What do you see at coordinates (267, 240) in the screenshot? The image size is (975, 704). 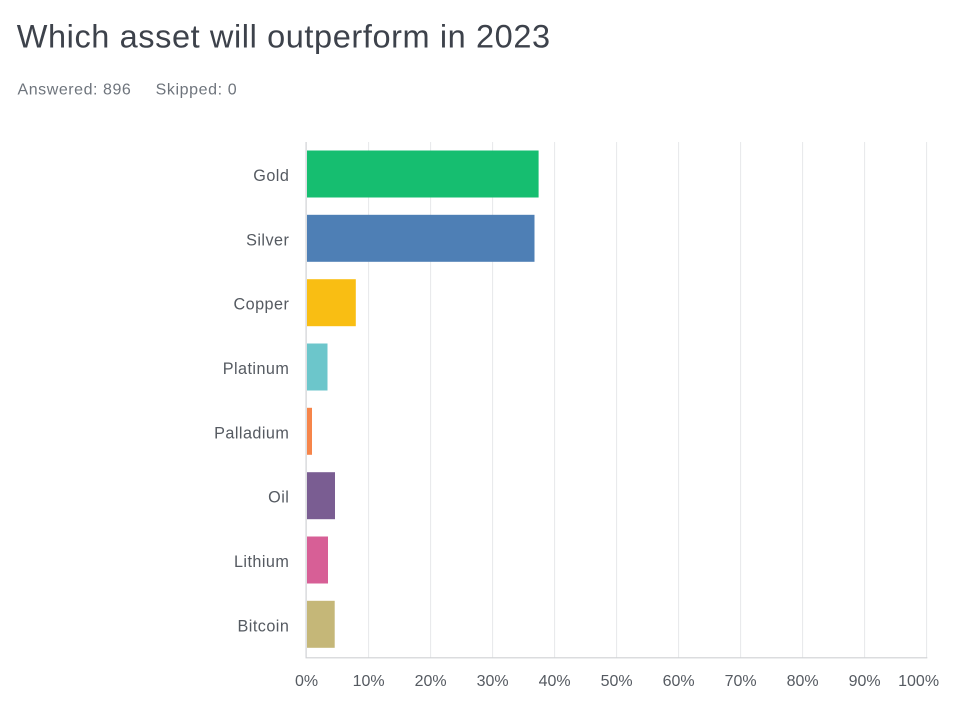 I see `svg-text: Silver` at bounding box center [267, 240].